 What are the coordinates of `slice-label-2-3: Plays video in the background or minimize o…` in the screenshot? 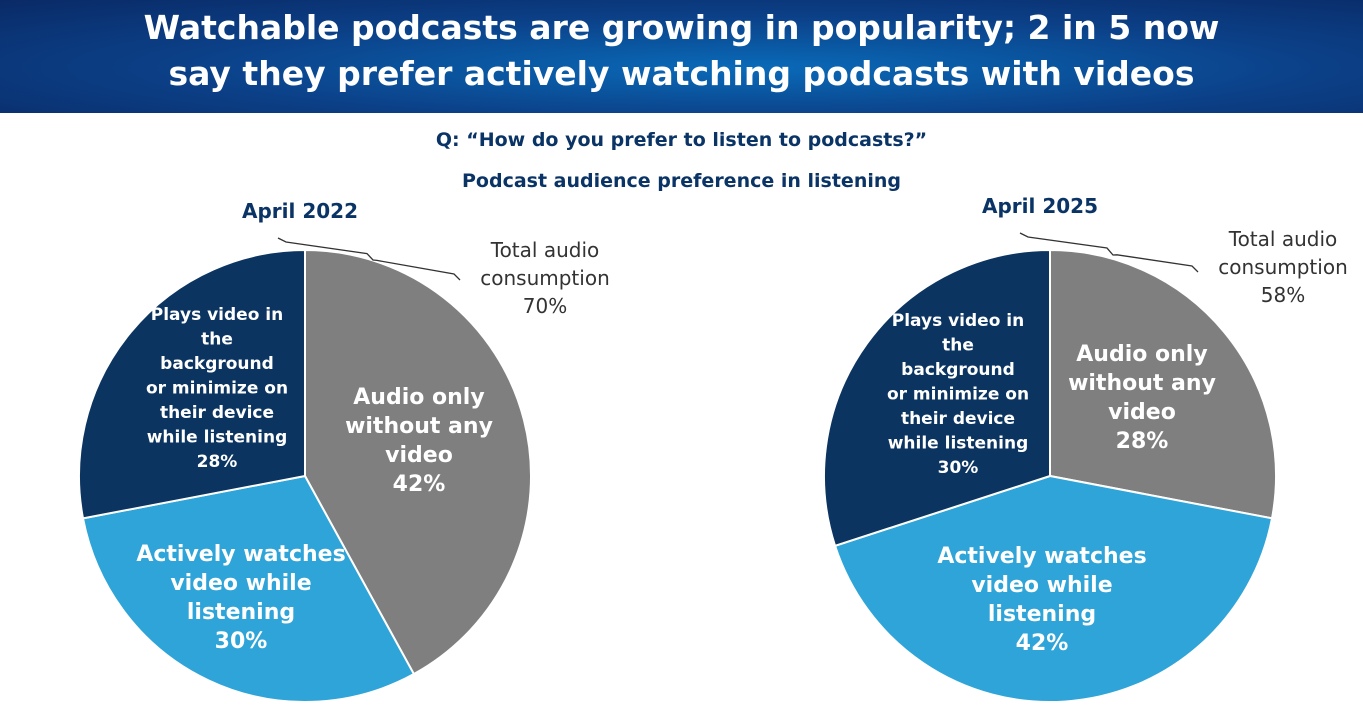 It's located at (958, 394).